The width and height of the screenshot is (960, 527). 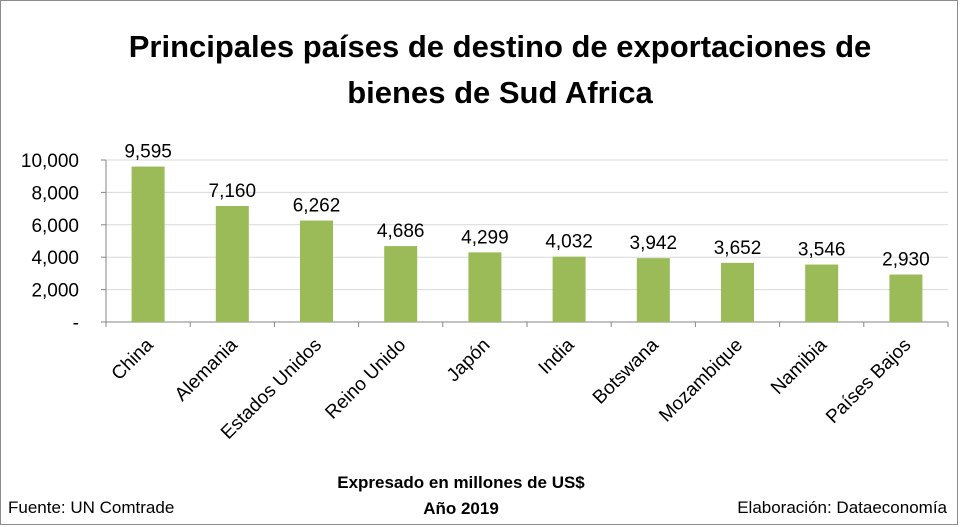 I want to click on x-tick-label: Países Bajos, so click(x=868, y=381).